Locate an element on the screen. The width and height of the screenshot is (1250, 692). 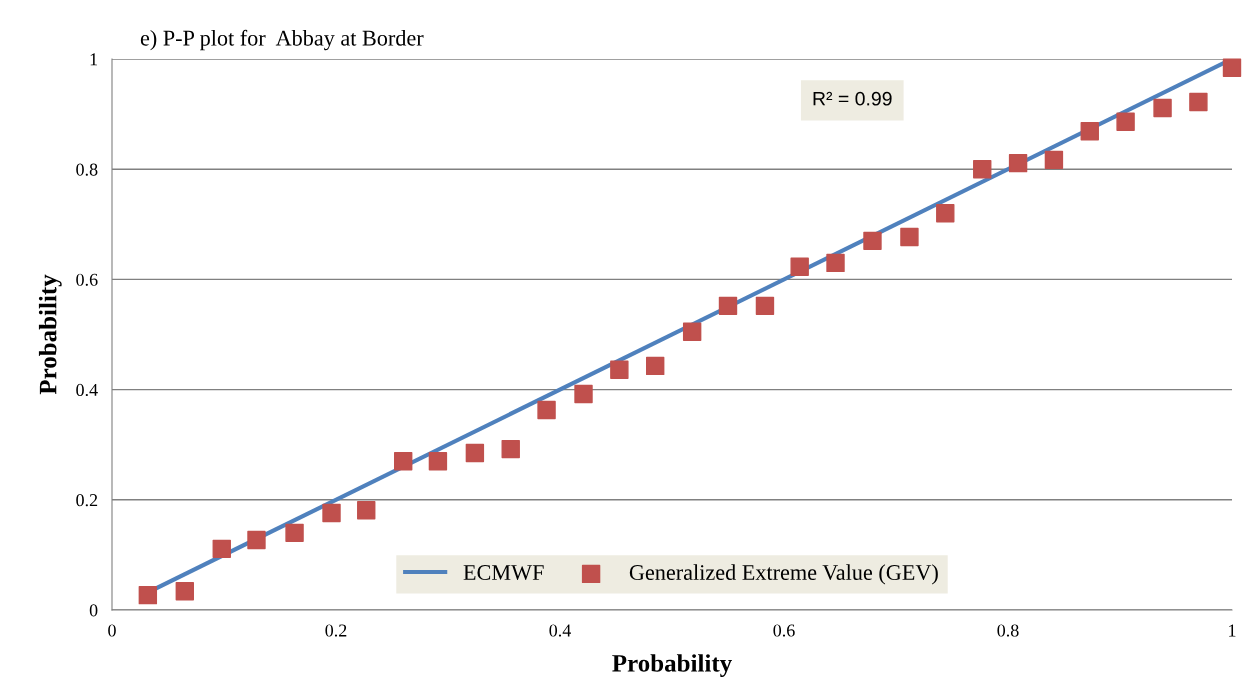
x-tick-label: 1 is located at coordinates (1232, 630).